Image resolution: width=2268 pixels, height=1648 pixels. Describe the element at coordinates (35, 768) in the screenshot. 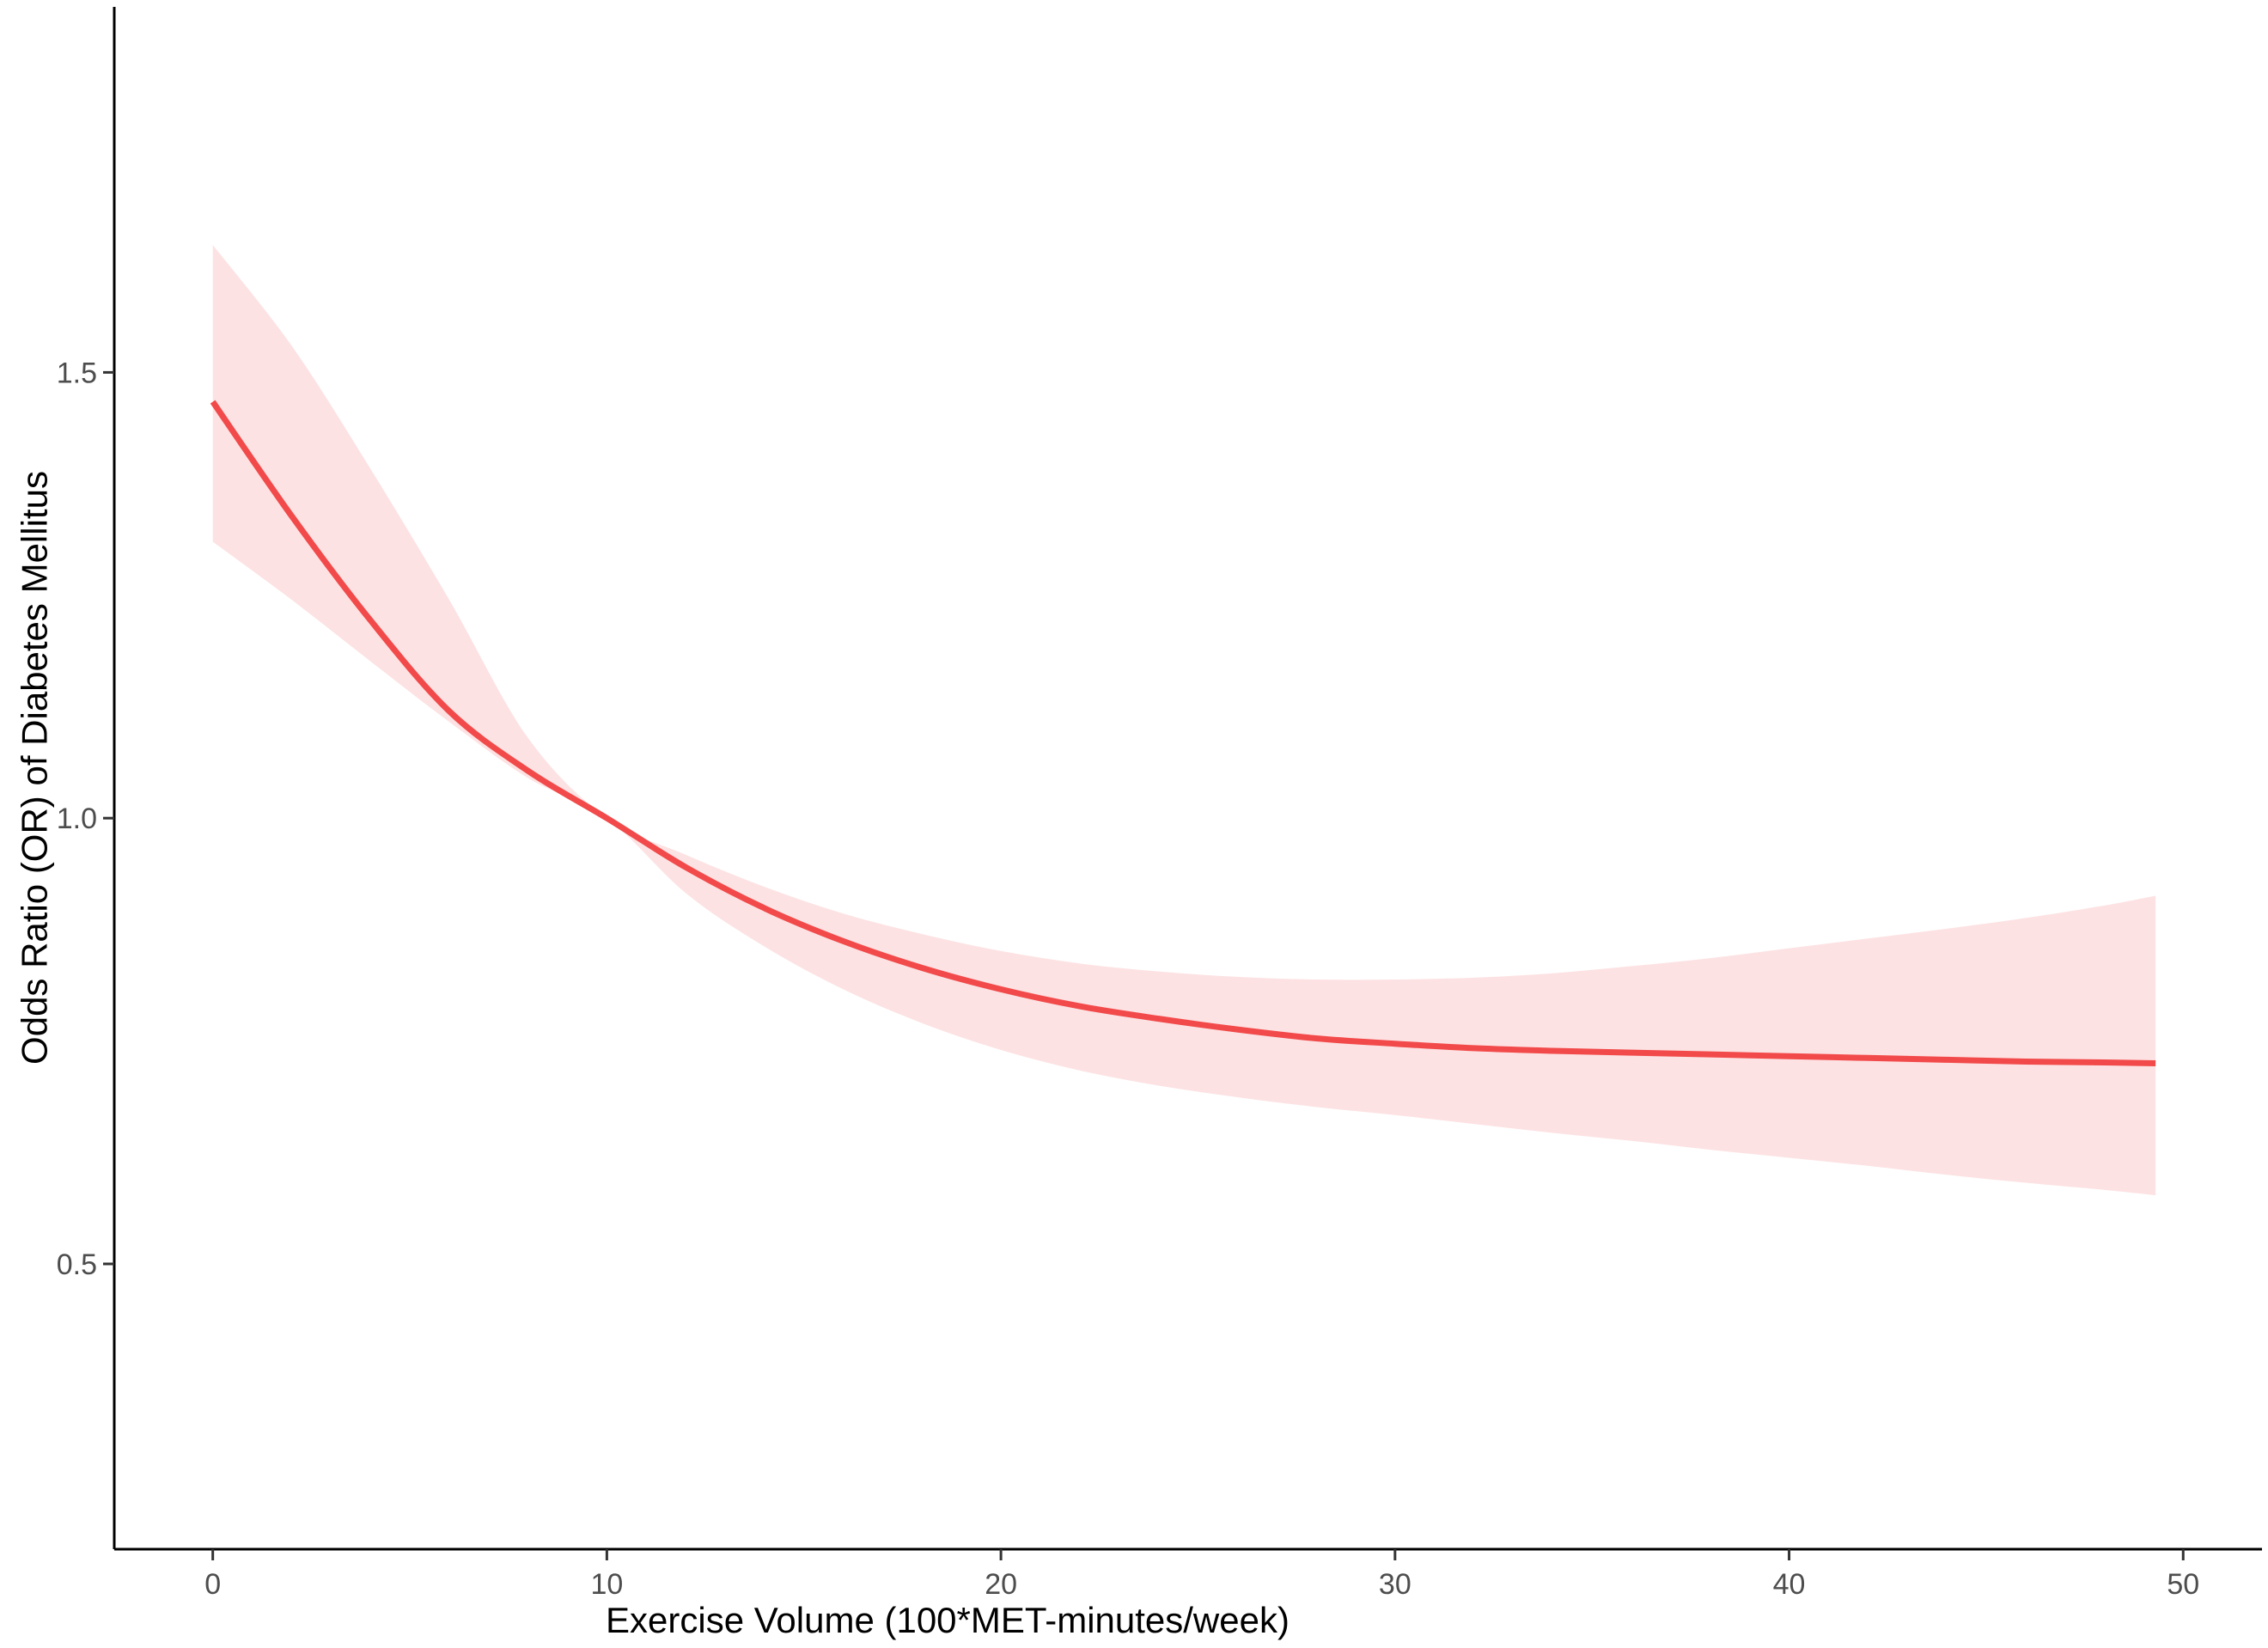

I see `y-axis-title: Odds Ratio (OR) of Diabetes Mellitus` at that location.